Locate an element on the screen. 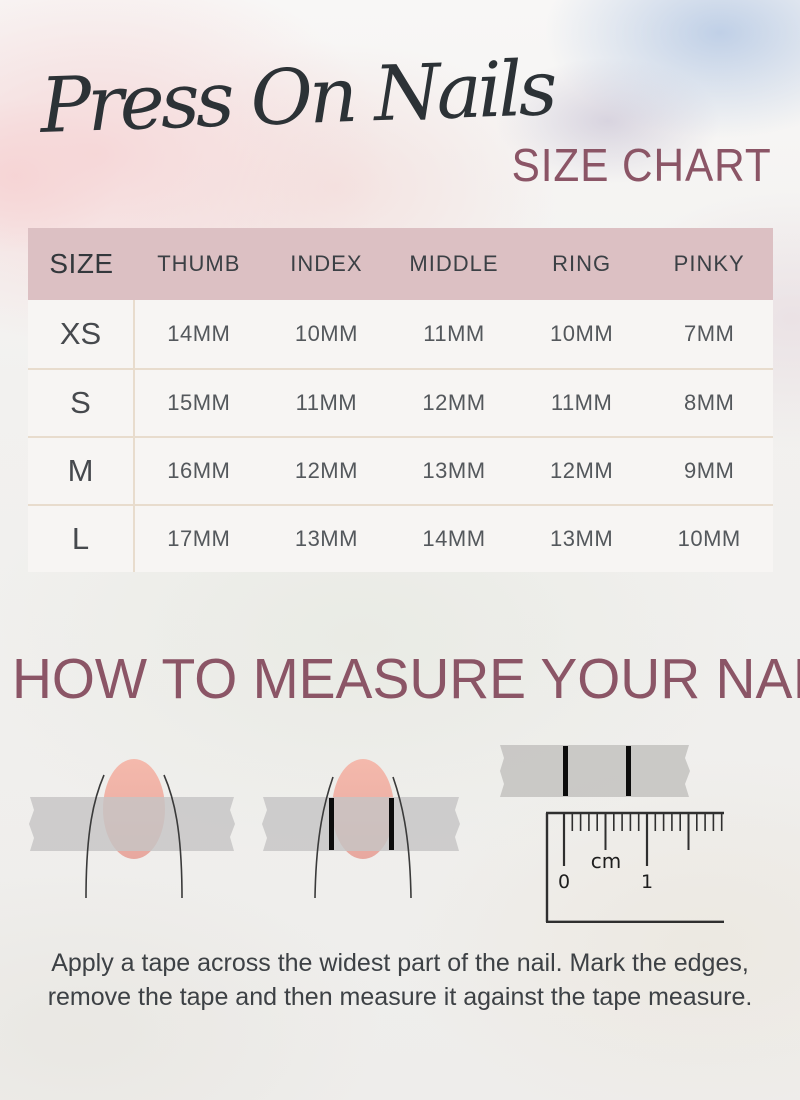 The width and height of the screenshot is (800, 1100). measurement-value: 8MM is located at coordinates (709, 402).